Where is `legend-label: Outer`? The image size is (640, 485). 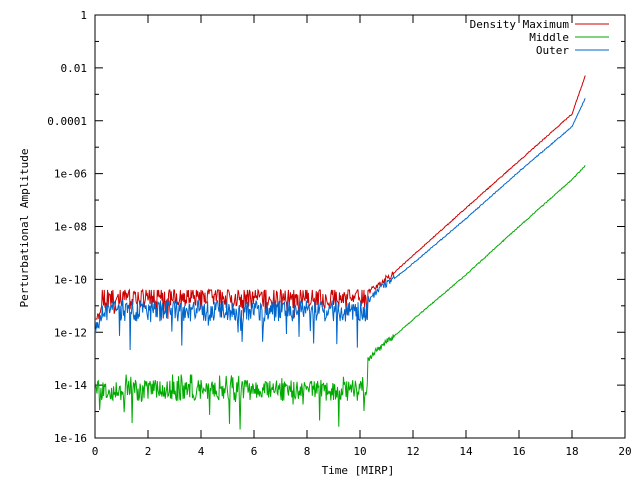
legend-label: Outer is located at coordinates (552, 50).